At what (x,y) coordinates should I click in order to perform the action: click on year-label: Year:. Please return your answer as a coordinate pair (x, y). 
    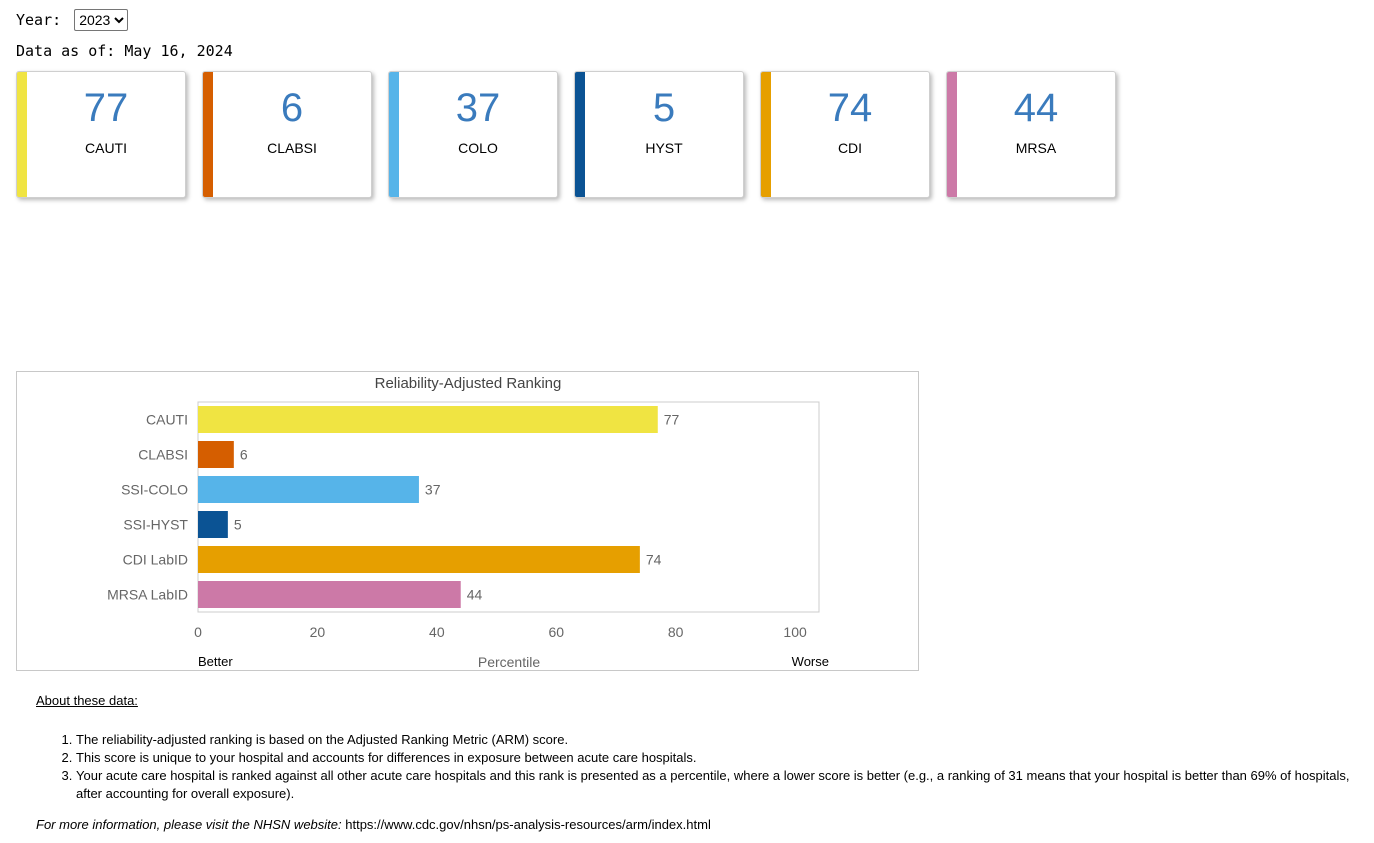
    Looking at the image, I should click on (39, 20).